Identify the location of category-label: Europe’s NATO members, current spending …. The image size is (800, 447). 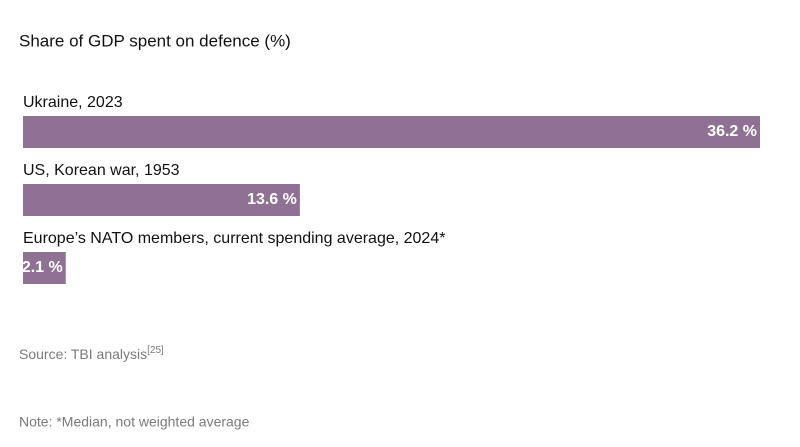
(234, 238).